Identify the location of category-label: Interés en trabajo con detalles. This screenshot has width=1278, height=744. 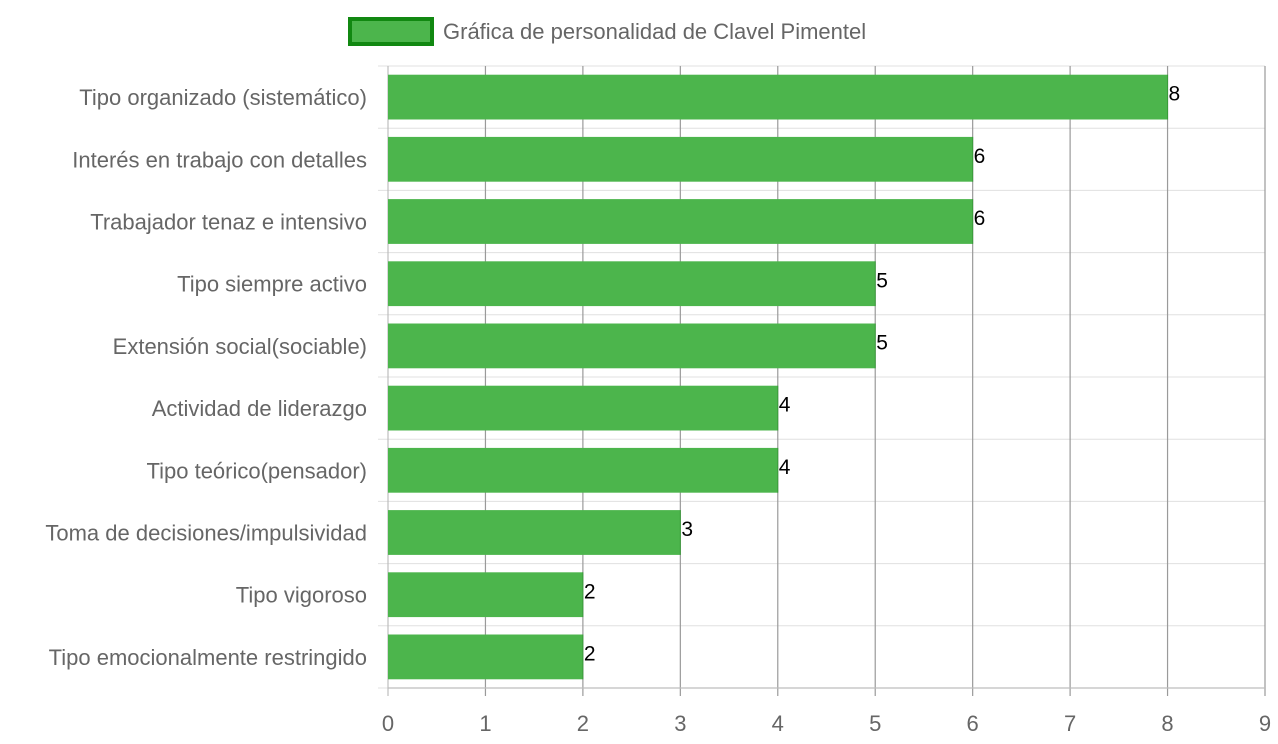
(219, 159).